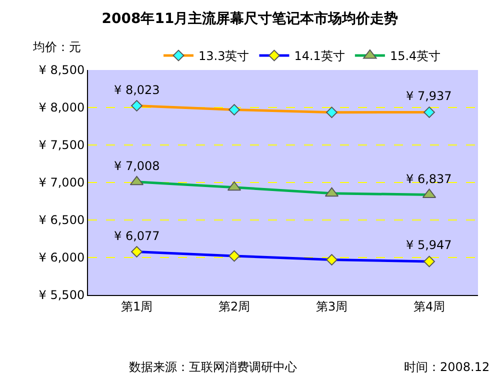  What do you see at coordinates (61, 107) in the screenshot?
I see `y-tick-label: ¥ 8,000` at bounding box center [61, 107].